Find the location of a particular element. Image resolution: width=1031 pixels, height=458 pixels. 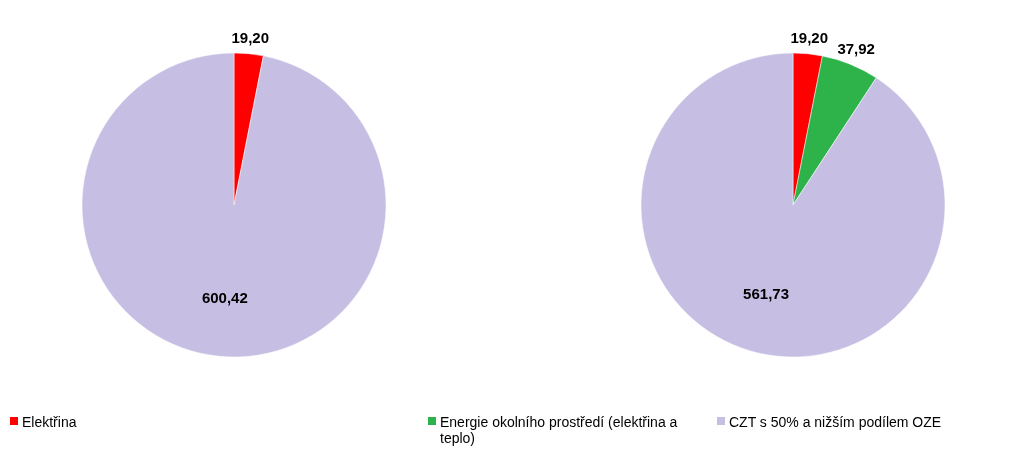

legend-label: Elektřina is located at coordinates (49, 422).